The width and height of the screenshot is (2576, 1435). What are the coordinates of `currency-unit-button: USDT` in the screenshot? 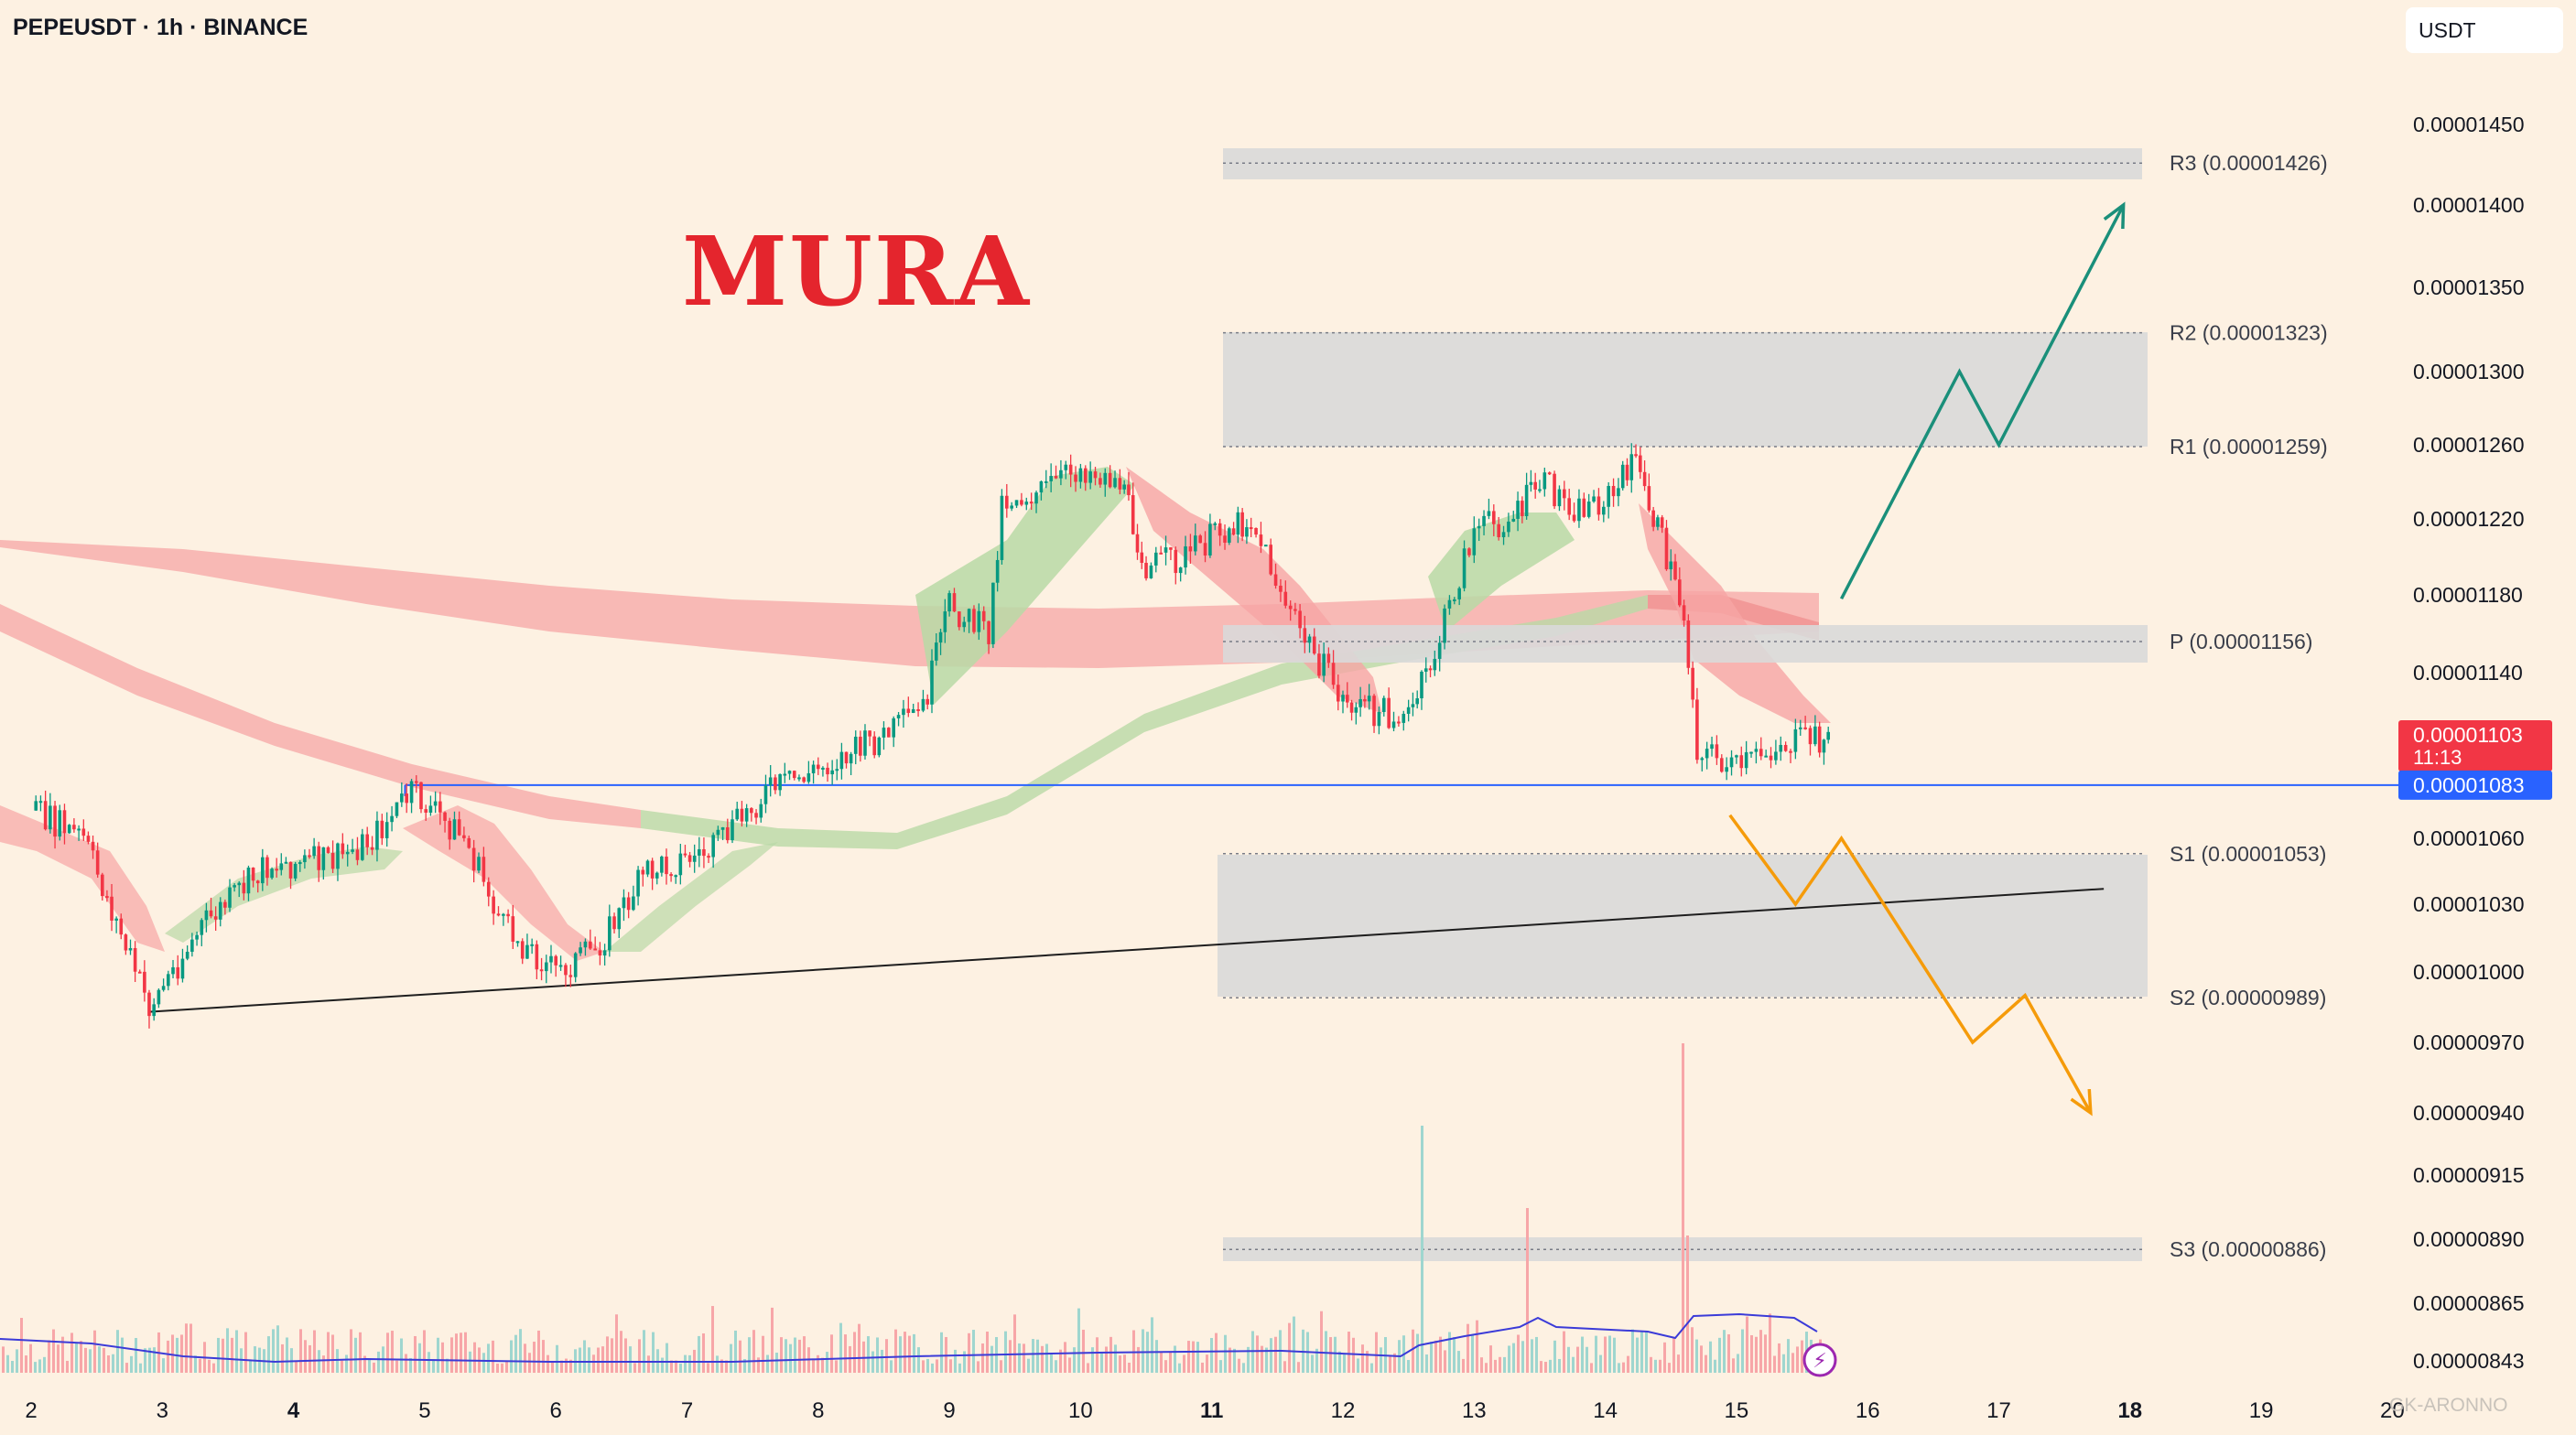 It's located at (2484, 30).